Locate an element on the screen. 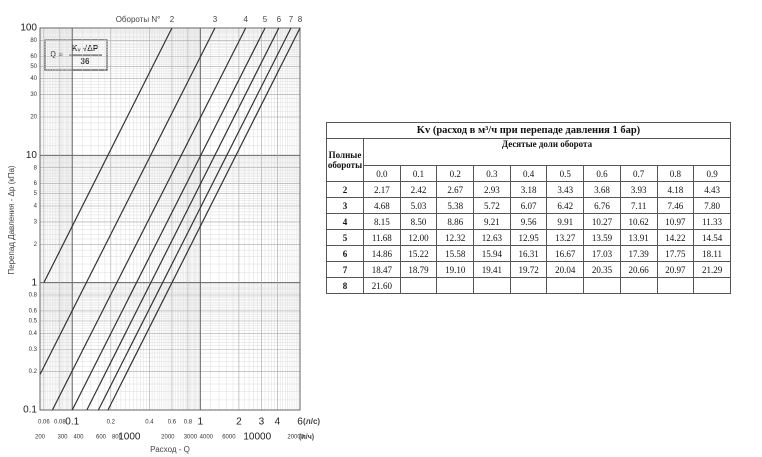  x2-tick-label: 400 is located at coordinates (78, 438).